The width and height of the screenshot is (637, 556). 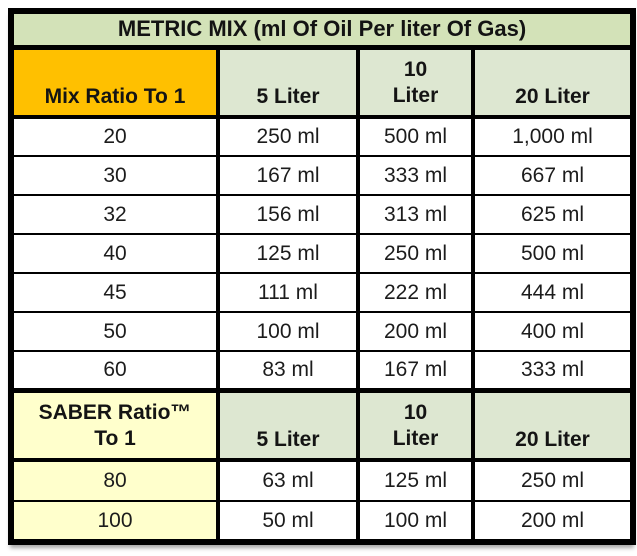 I want to click on saber-table-row: 80 63 ml 125 ml 250 ml, so click(x=322, y=480).